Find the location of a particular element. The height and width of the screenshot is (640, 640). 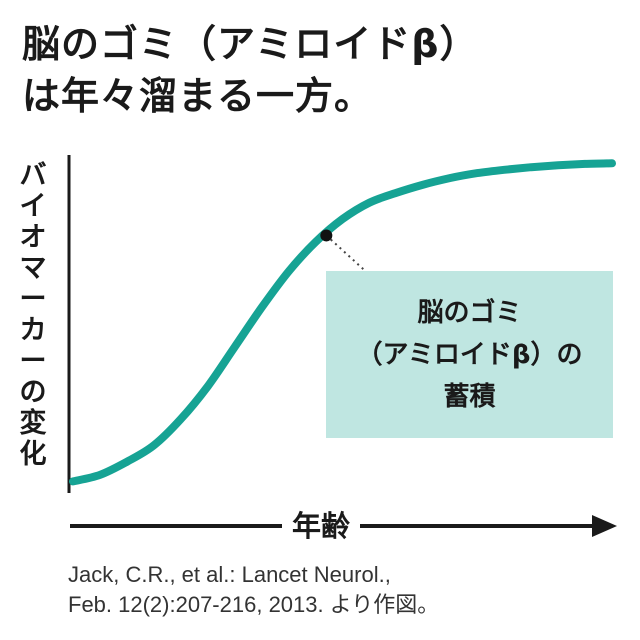

x-axis-label: 年齢 is located at coordinates (321, 526).